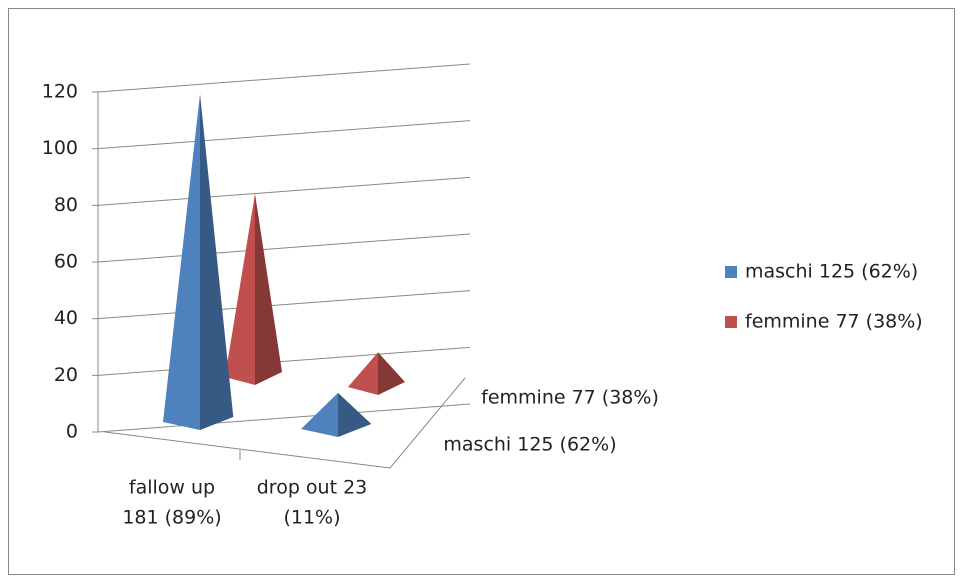  Describe the element at coordinates (66, 375) in the screenshot. I see `y-tick-label: 20` at that location.